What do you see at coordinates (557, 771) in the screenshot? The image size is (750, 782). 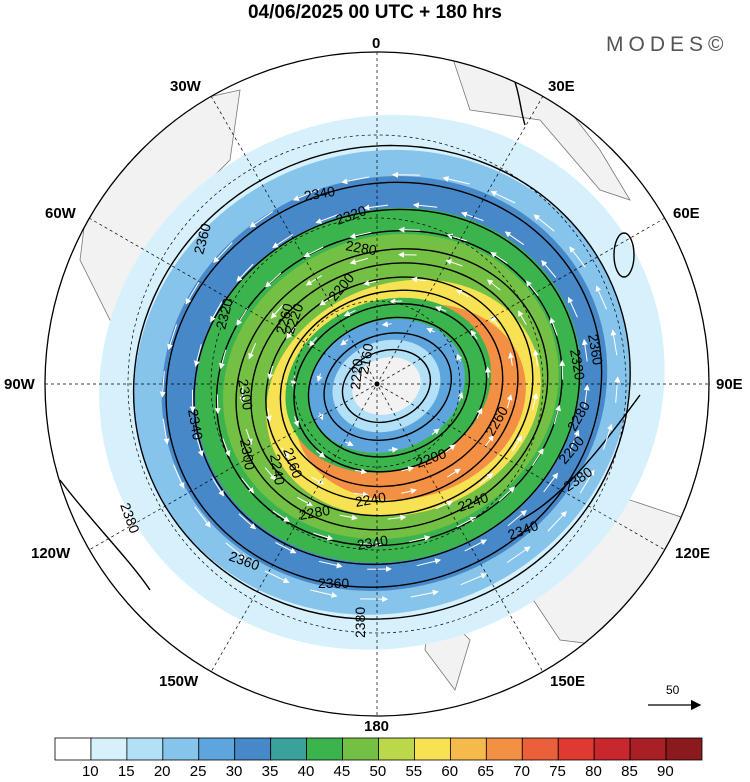 I see `colorbar-tick-label: 75` at bounding box center [557, 771].